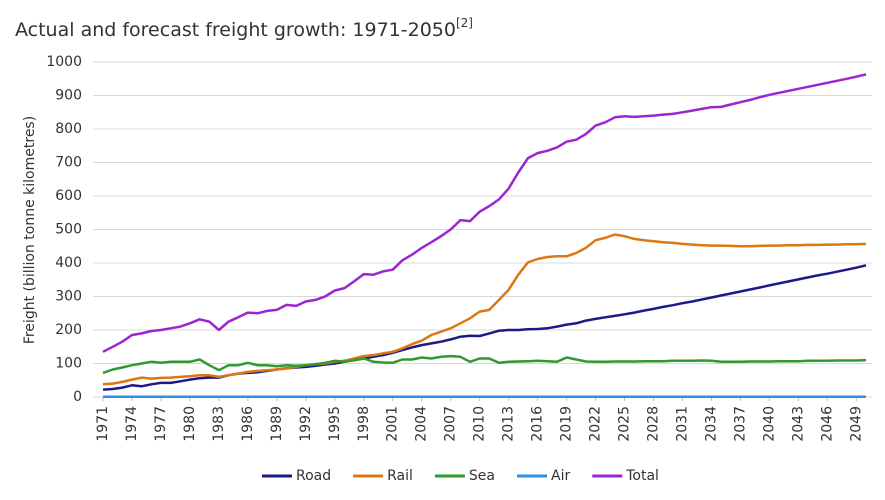 This screenshot has height=500, width=885. I want to click on legend-label: Sea, so click(482, 476).